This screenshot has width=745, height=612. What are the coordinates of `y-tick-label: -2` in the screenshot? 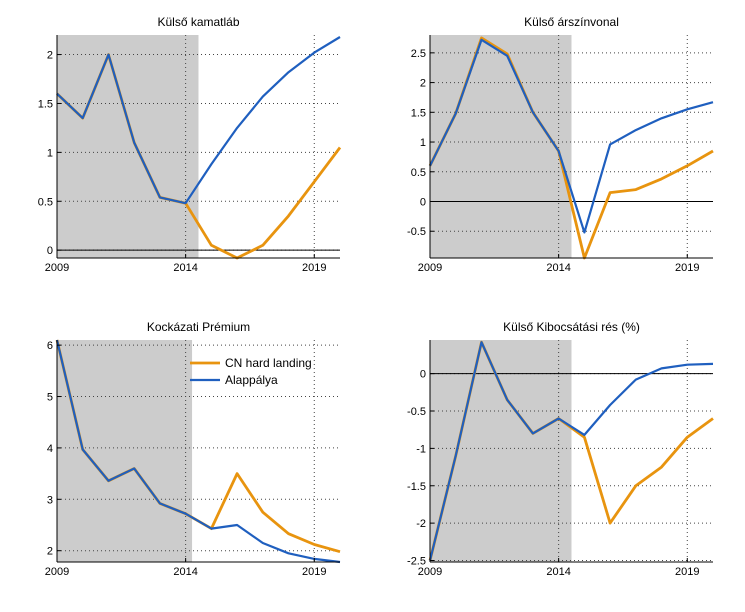 It's located at (421, 524).